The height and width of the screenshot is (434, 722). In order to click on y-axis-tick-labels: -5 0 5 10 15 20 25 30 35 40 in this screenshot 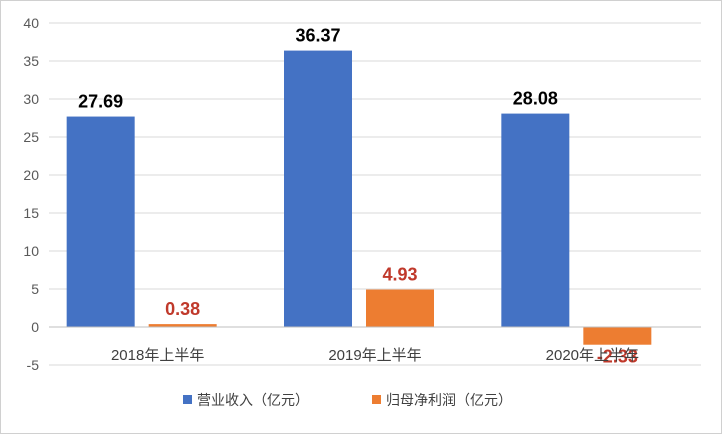, I will do `click(31, 194)`.